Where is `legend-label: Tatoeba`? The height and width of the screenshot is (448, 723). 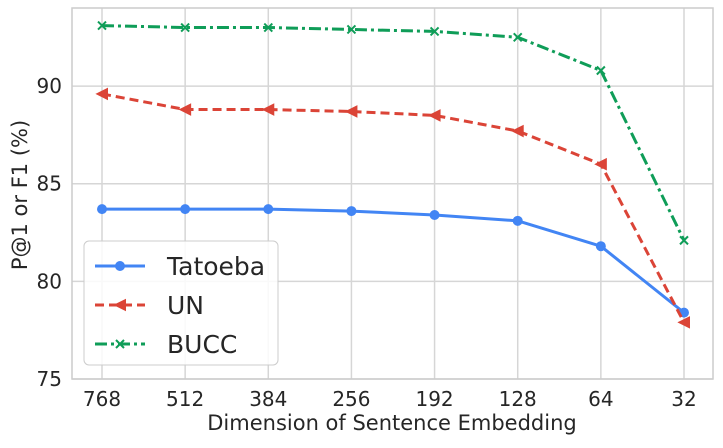 legend-label: Tatoeba is located at coordinates (215, 266).